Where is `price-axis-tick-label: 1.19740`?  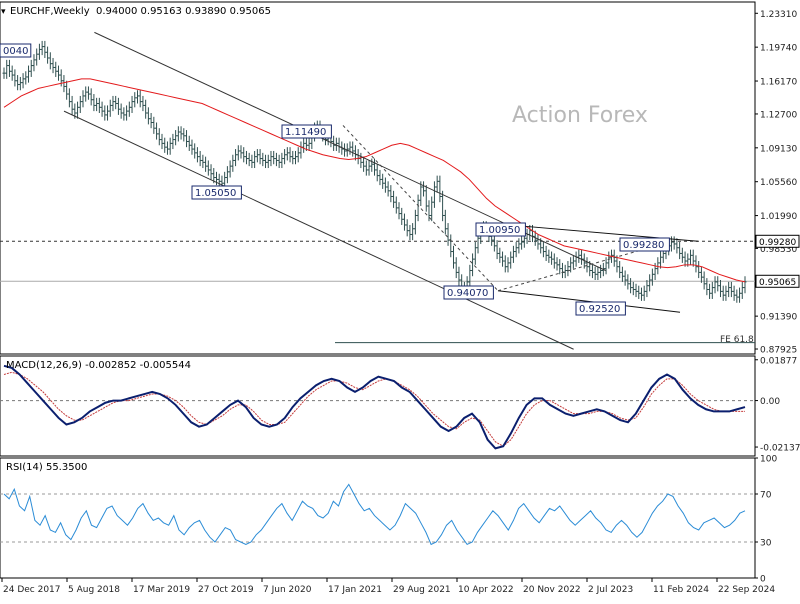
price-axis-tick-label: 1.19740 is located at coordinates (778, 49).